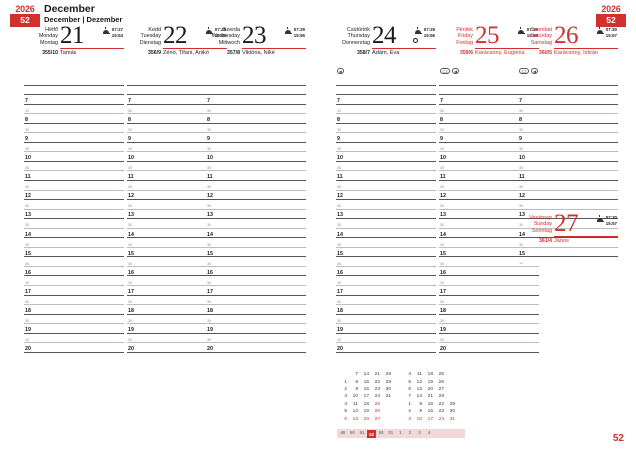 The width and height of the screenshot is (636, 450). What do you see at coordinates (419, 382) in the screenshot?
I see `mini-calendar-day: 12` at bounding box center [419, 382].